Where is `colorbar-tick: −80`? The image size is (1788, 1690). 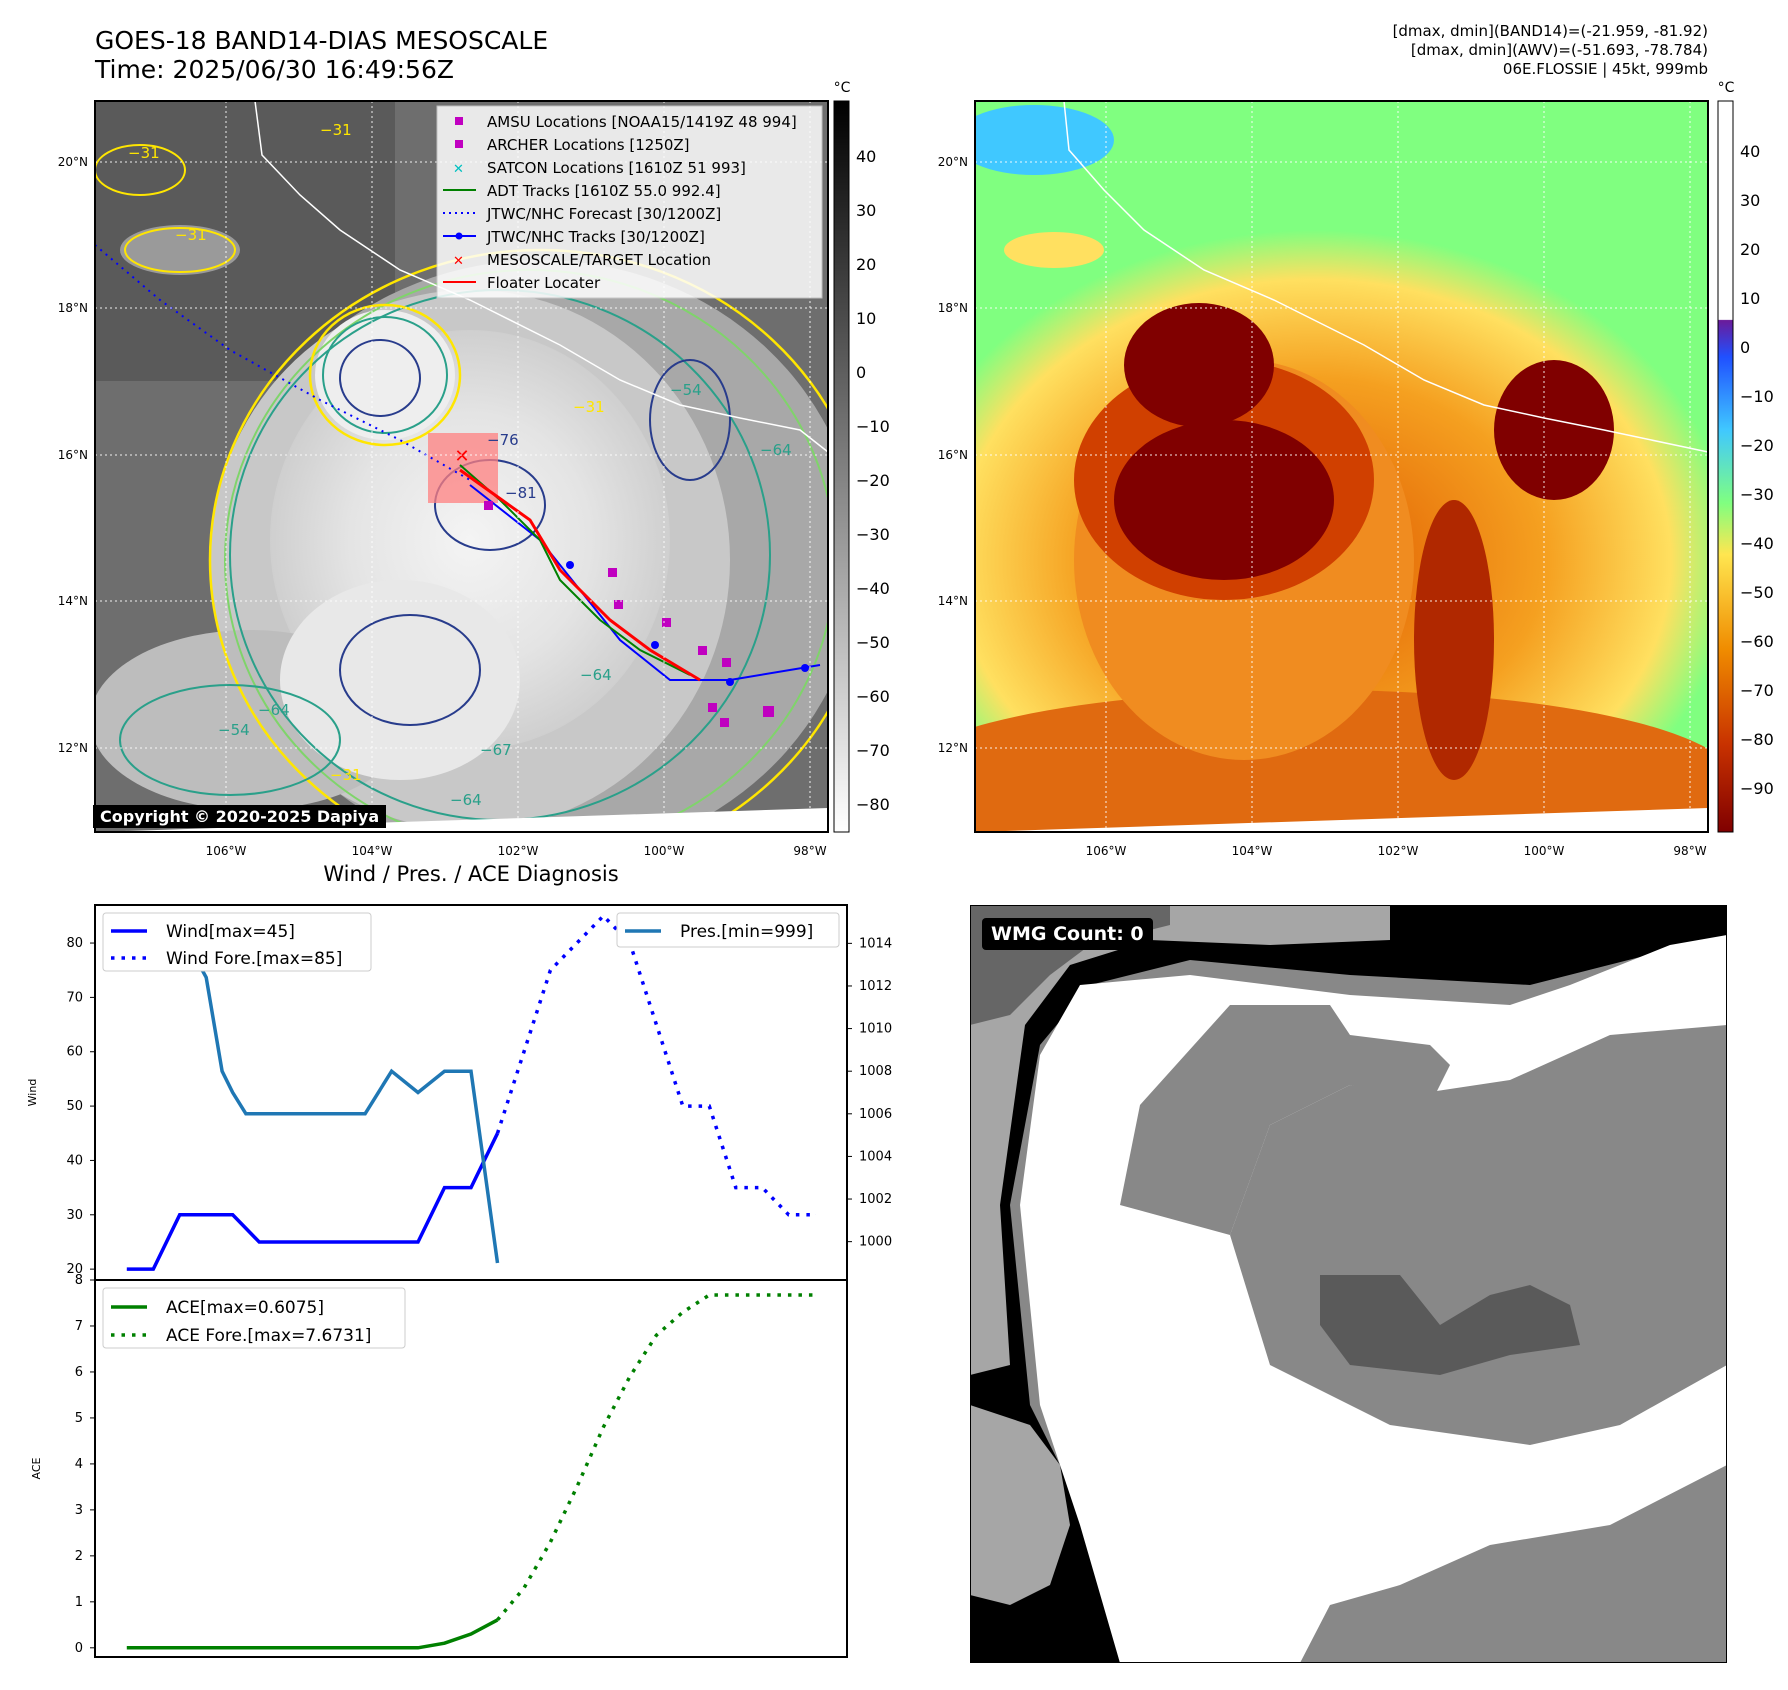 colorbar-tick: −80 is located at coordinates (1757, 739).